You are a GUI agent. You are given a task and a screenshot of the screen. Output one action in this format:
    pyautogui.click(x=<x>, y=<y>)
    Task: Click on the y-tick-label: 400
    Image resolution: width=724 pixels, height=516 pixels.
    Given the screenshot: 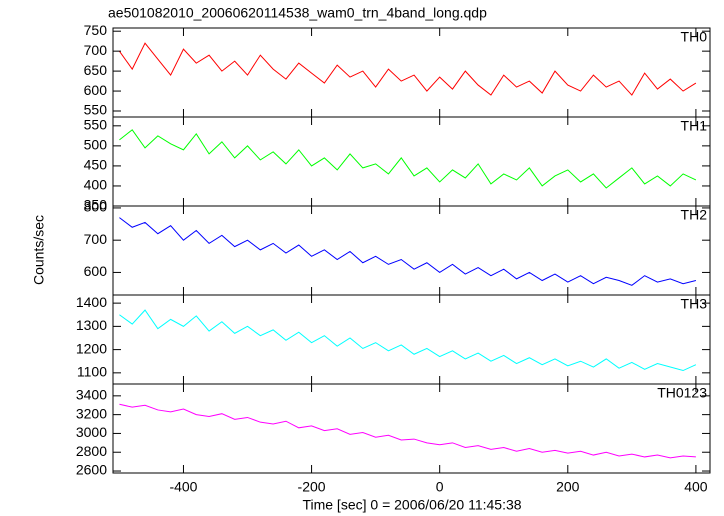 What is the action you would take?
    pyautogui.click(x=96, y=185)
    